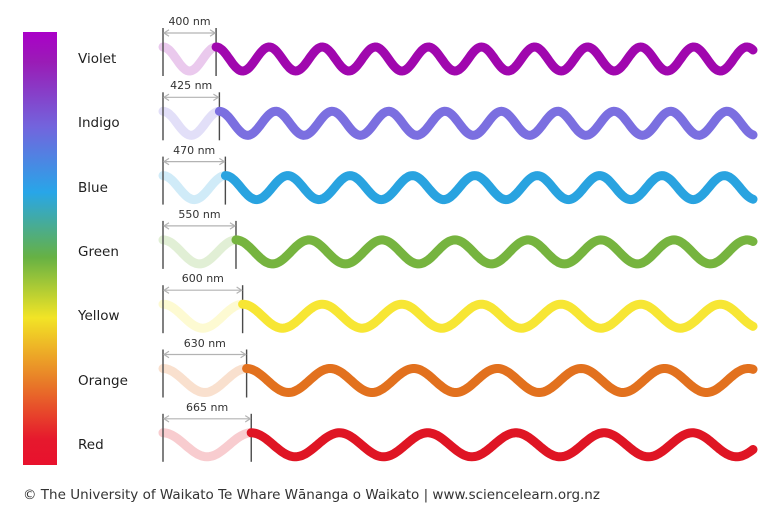  Describe the element at coordinates (207, 445) in the screenshot. I see `wave-faded-red` at that location.